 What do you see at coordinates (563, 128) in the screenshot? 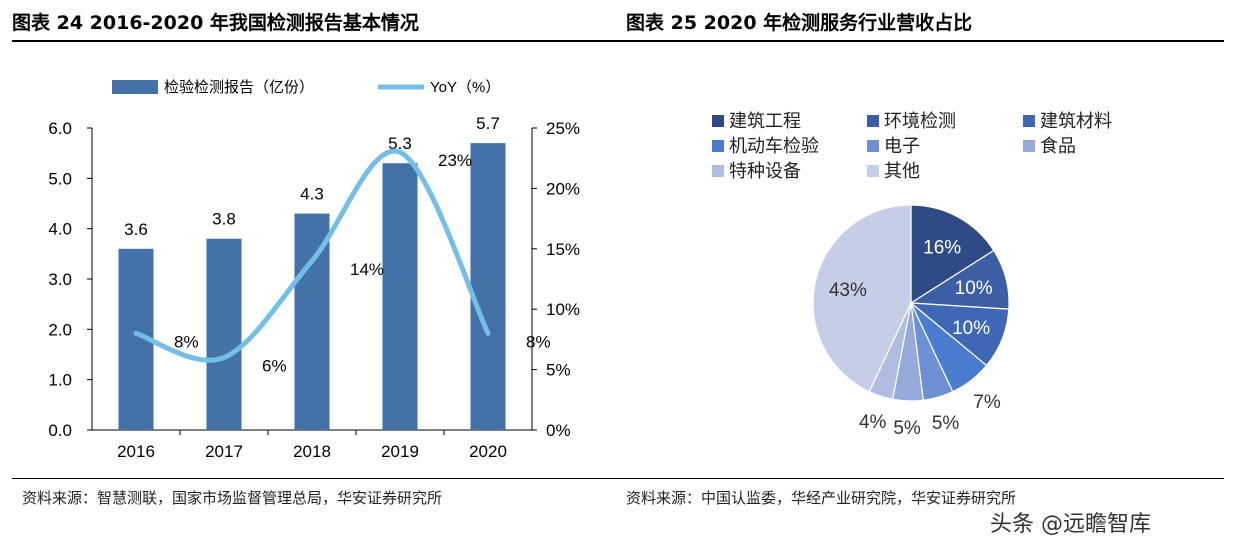
I see `y2-tick-label: 25%` at bounding box center [563, 128].